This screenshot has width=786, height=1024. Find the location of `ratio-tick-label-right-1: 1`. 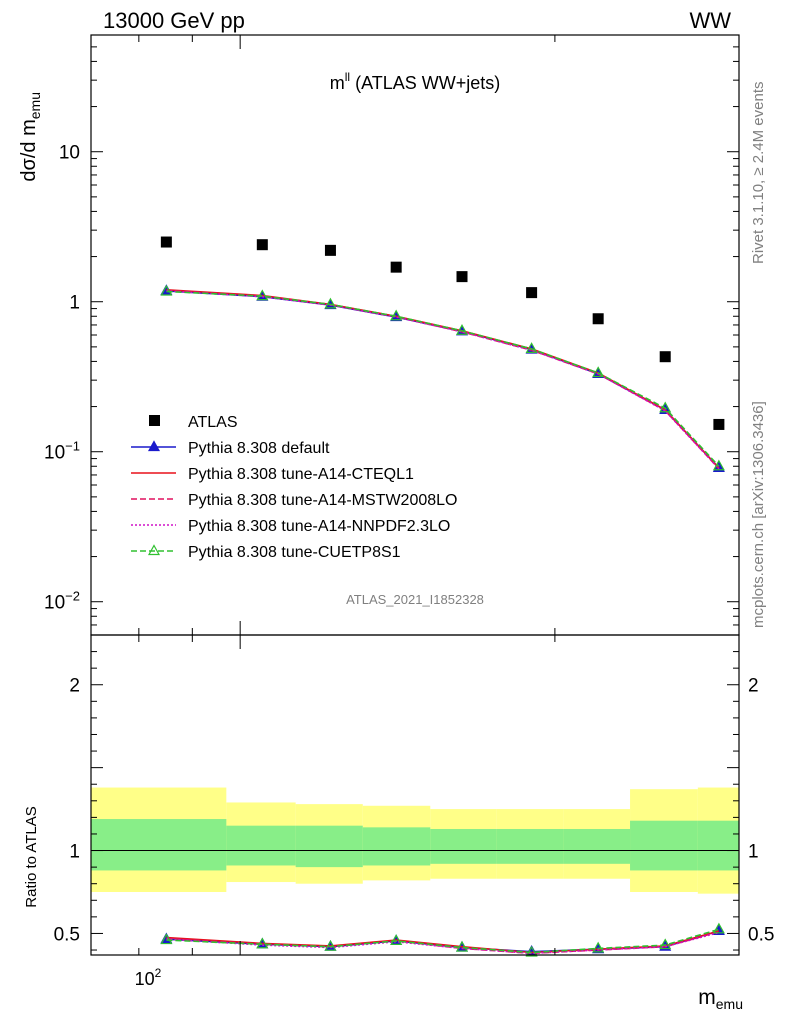

ratio-tick-label-right-1: 1 is located at coordinates (753, 852).